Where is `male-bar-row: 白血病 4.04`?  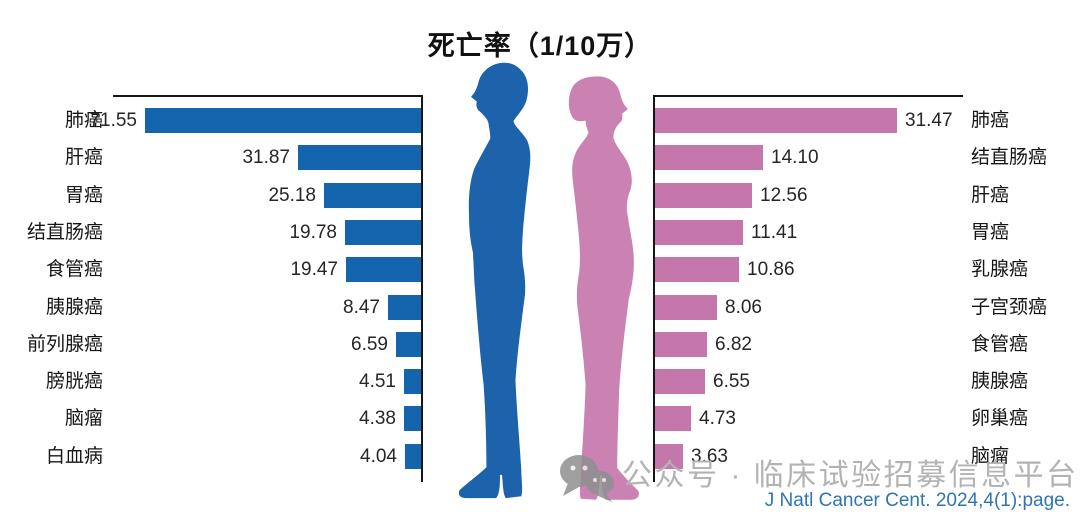
male-bar-row: 白血病 4.04 is located at coordinates (211, 456).